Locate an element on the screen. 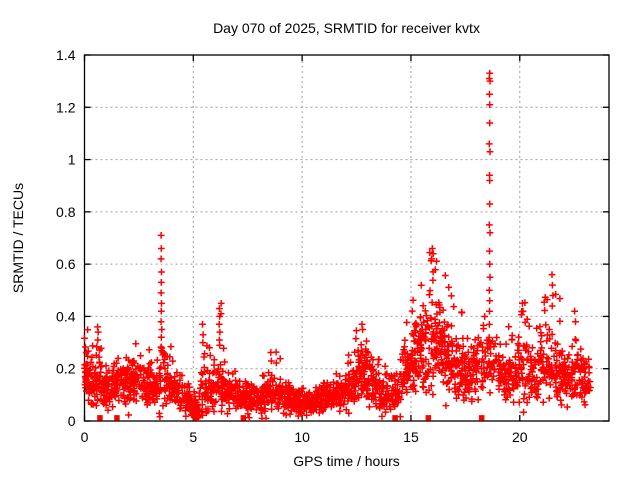 This screenshot has height=480, width=640. y-tick-label: 0.6 is located at coordinates (66, 264).